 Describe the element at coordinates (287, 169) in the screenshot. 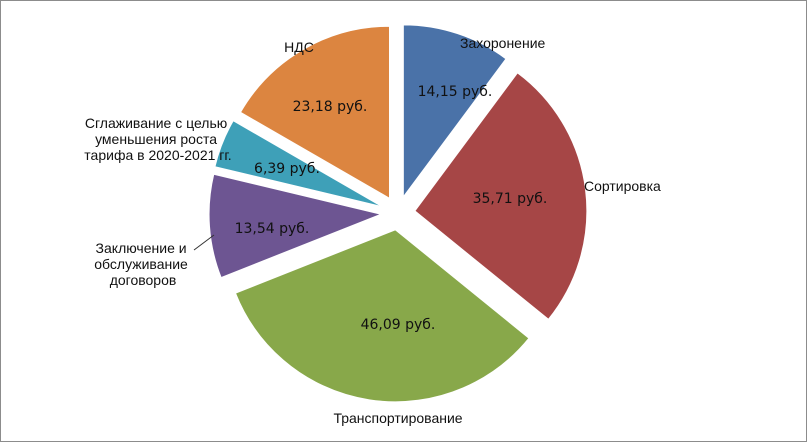

I see `value-label-smoothing: 6,39 руб.` at that location.